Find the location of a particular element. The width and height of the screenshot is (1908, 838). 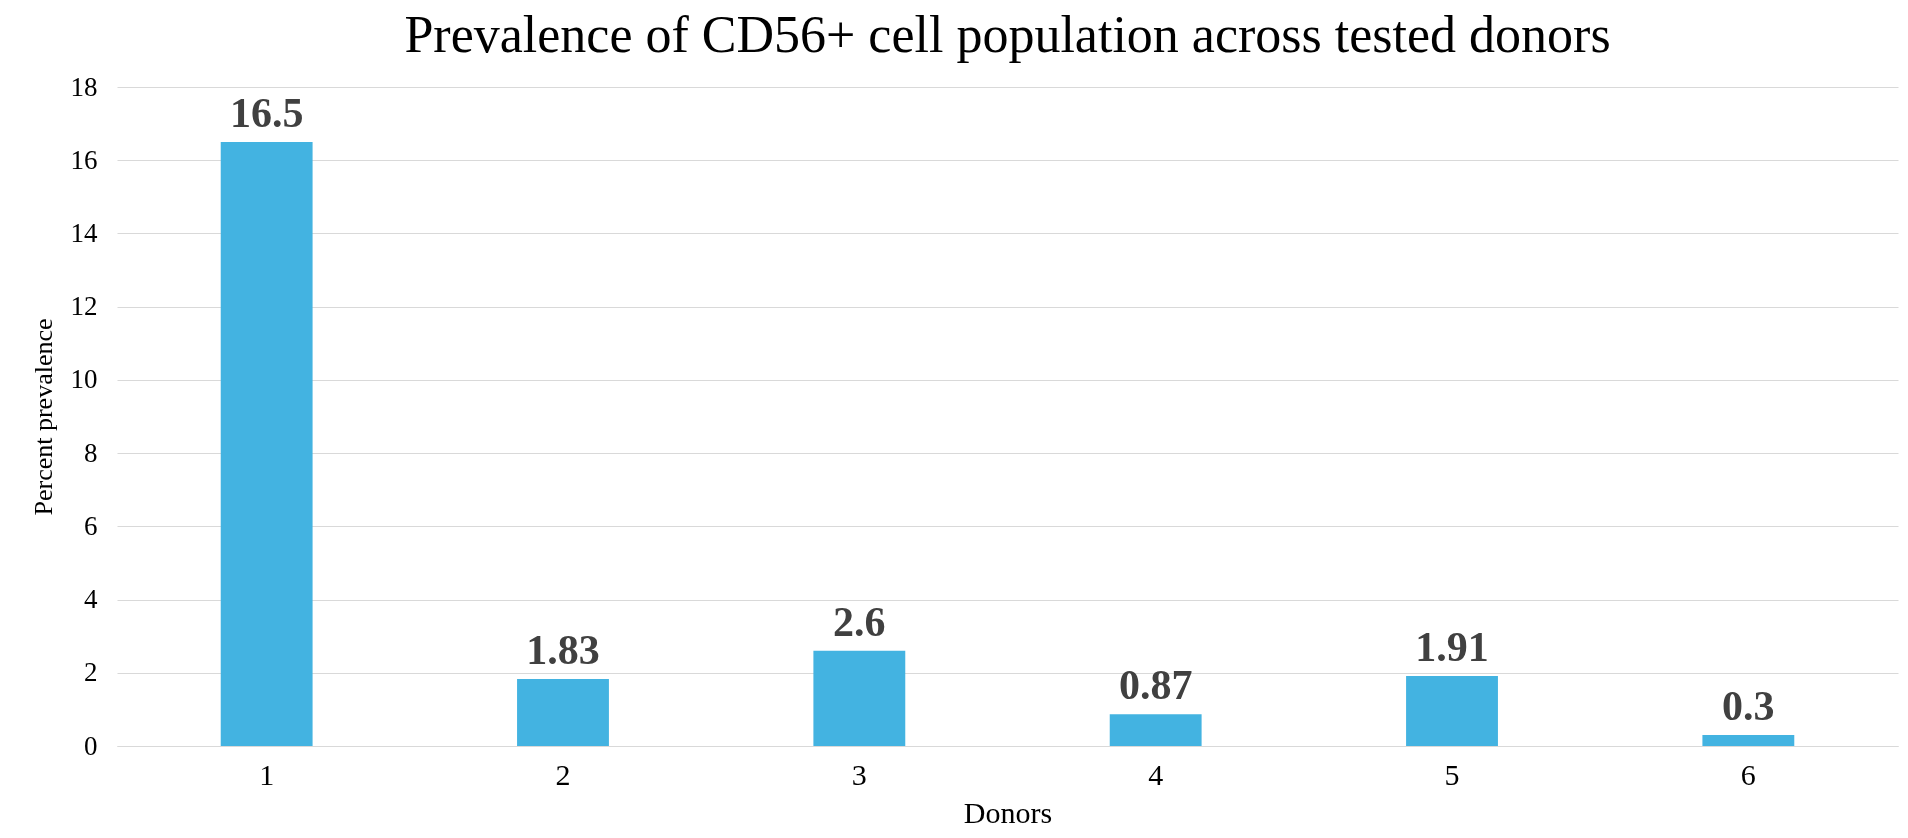

x-tick-label: 3 is located at coordinates (859, 774).